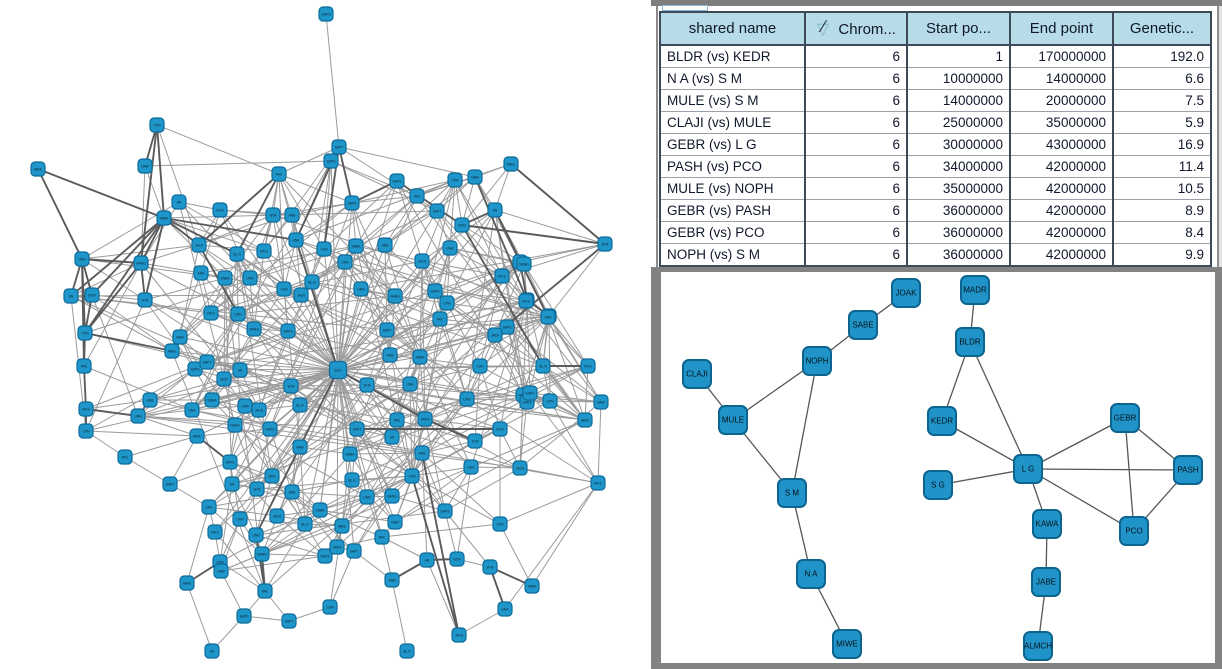  I want to click on svg-text: N A, so click(812, 574).